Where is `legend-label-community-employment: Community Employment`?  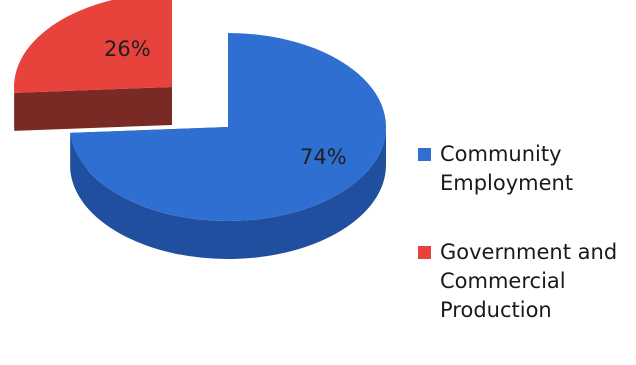
legend-label-community-employment: Community Employment is located at coordinates (507, 168).